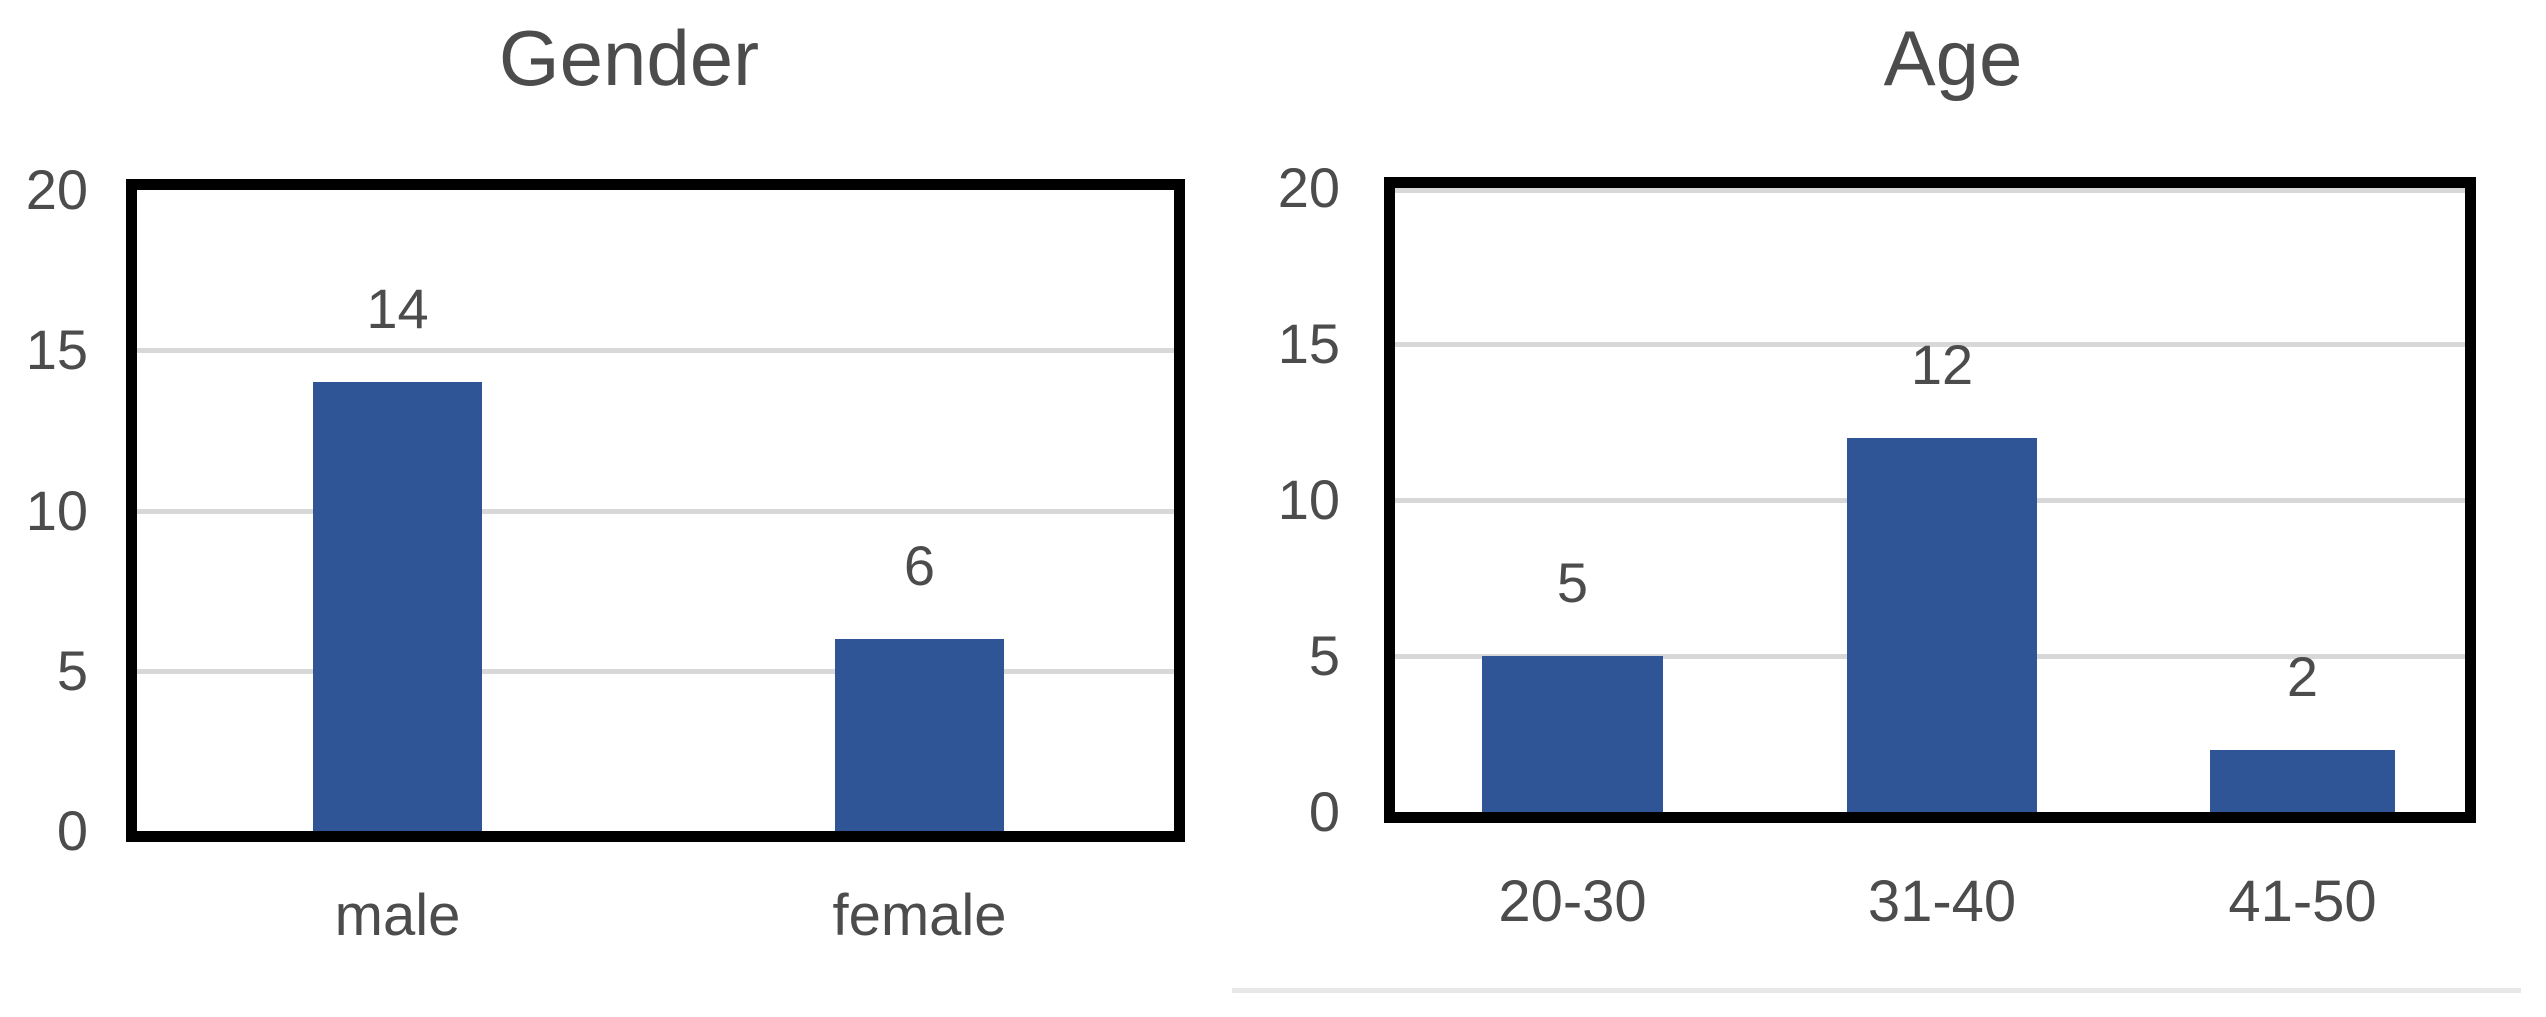  What do you see at coordinates (1942, 364) in the screenshot?
I see `bar-data-label: 12` at bounding box center [1942, 364].